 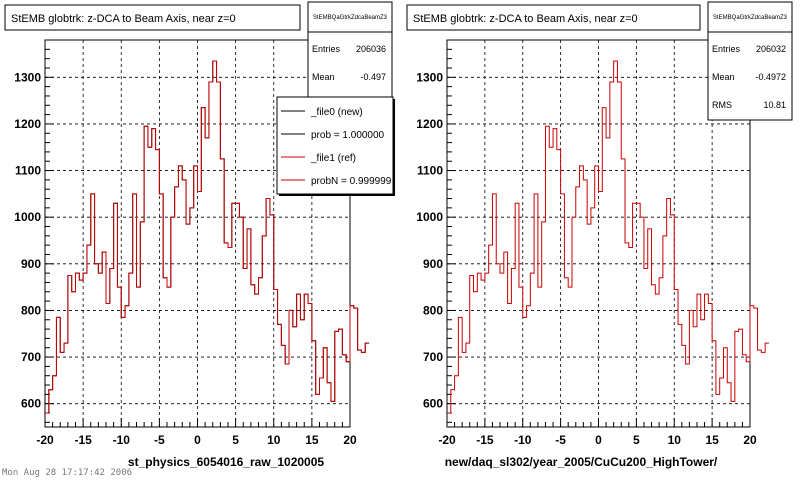 I want to click on panel1-x-tick-label: -5, so click(x=159, y=440).